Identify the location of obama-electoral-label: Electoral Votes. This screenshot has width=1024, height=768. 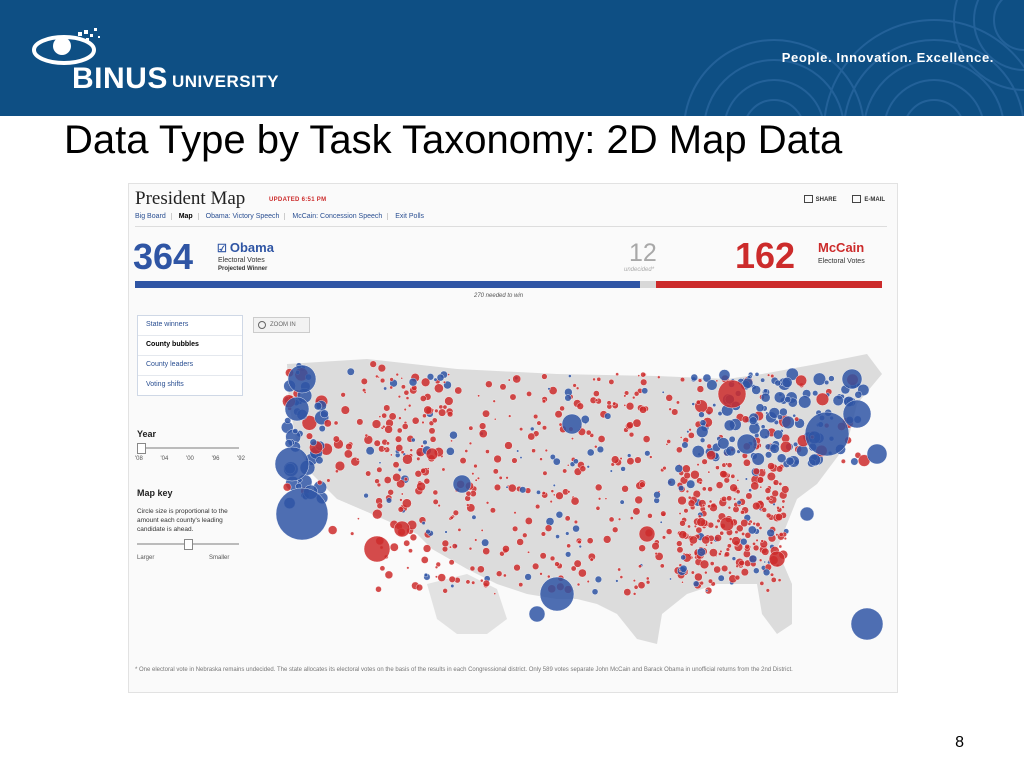
(241, 260).